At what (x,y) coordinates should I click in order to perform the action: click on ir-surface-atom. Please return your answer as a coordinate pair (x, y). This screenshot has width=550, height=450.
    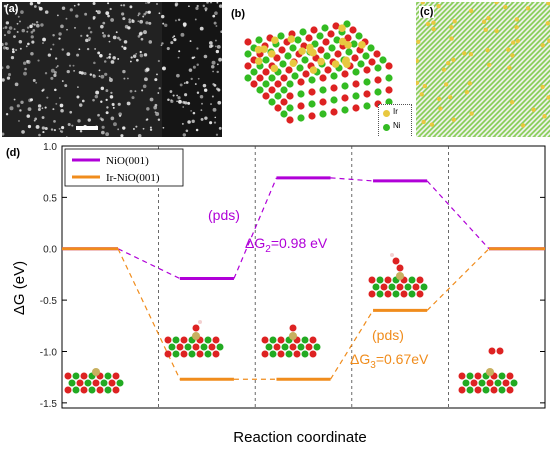
    Looking at the image, I should click on (335, 64).